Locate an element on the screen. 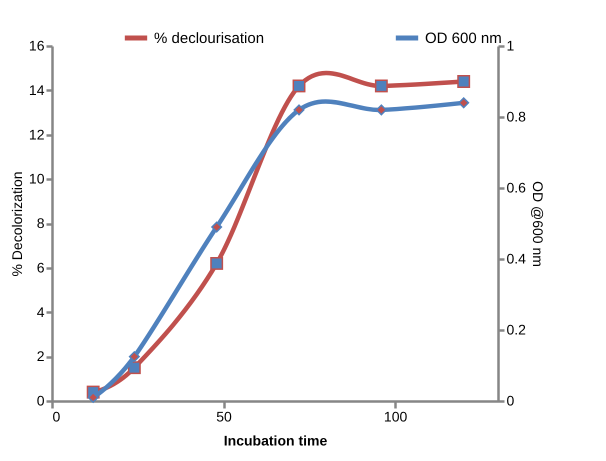  y-tick-label: 4 is located at coordinates (40, 312).